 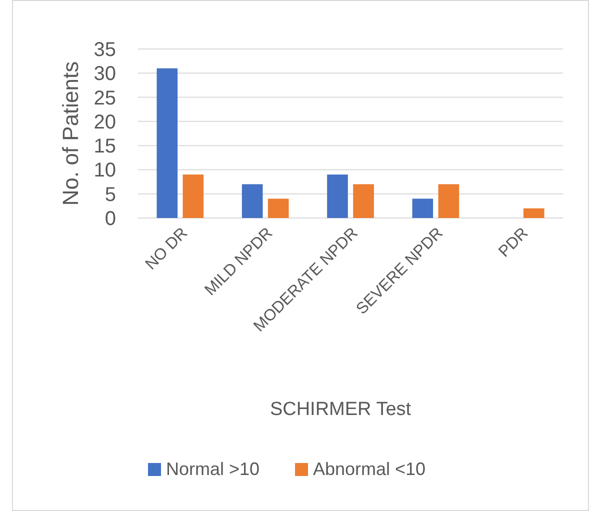 What do you see at coordinates (166, 249) in the screenshot?
I see `x-tick-label: NO DR` at bounding box center [166, 249].